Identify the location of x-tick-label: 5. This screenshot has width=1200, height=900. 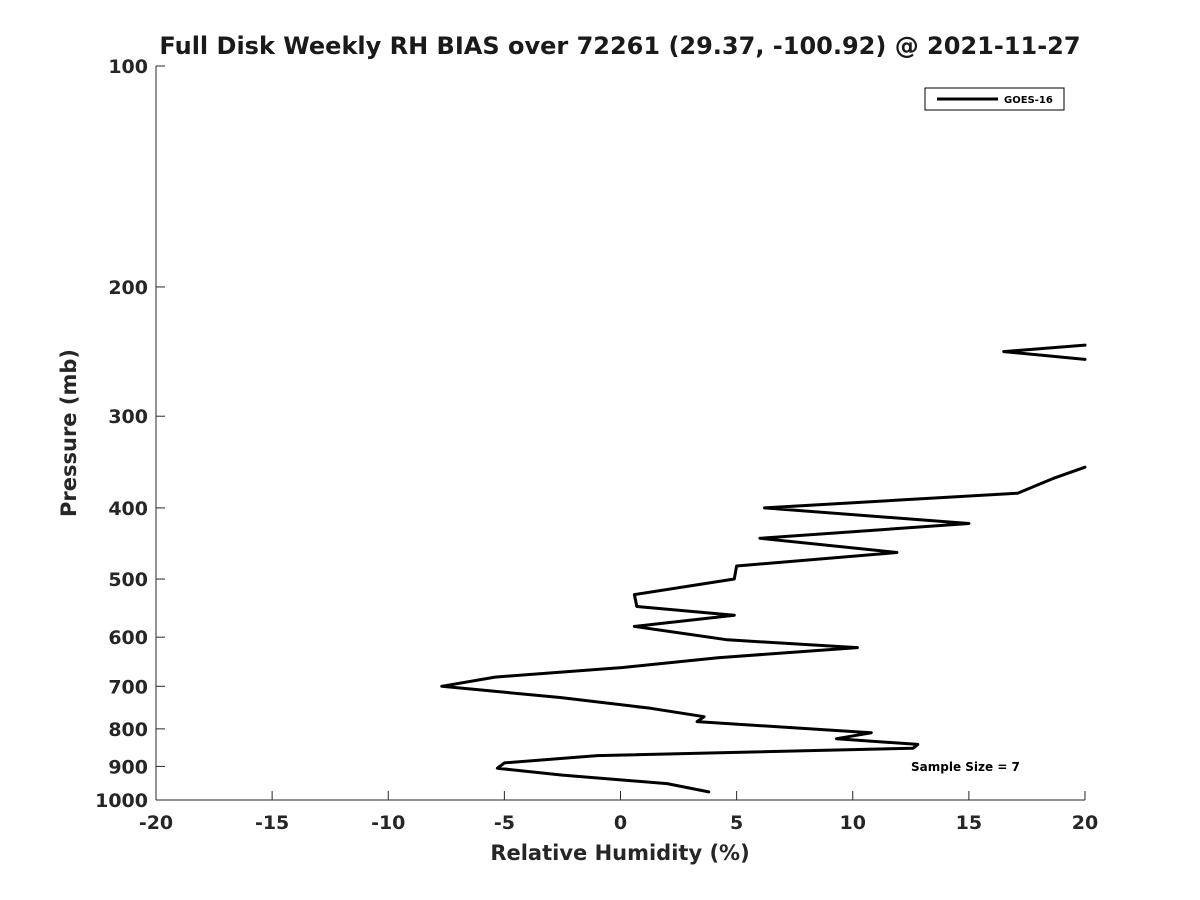
(736, 823).